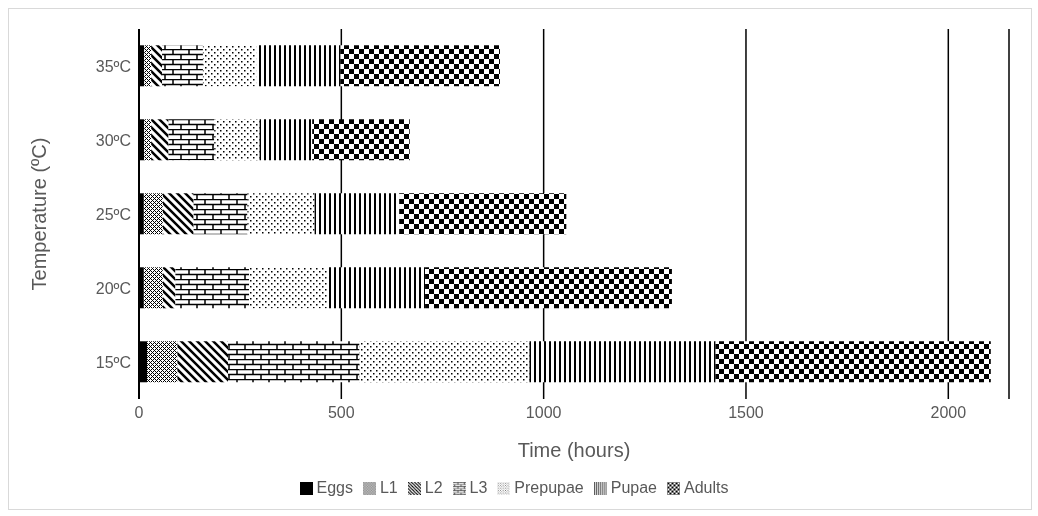 The height and width of the screenshot is (516, 1038). What do you see at coordinates (433, 487) in the screenshot?
I see `legend-label: L2` at bounding box center [433, 487].